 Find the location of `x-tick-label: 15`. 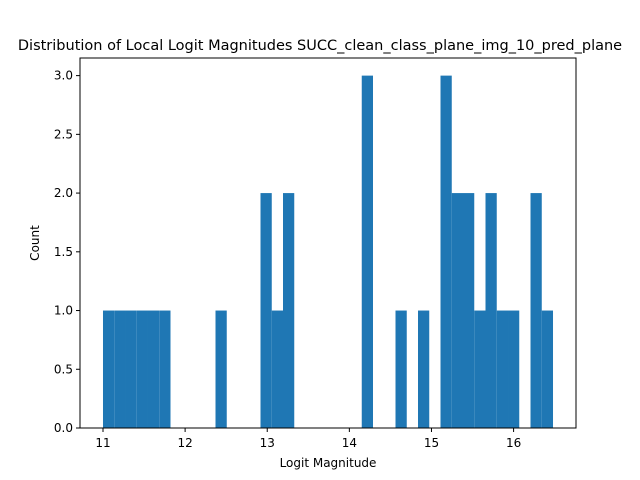

x-tick-label: 15 is located at coordinates (431, 443).